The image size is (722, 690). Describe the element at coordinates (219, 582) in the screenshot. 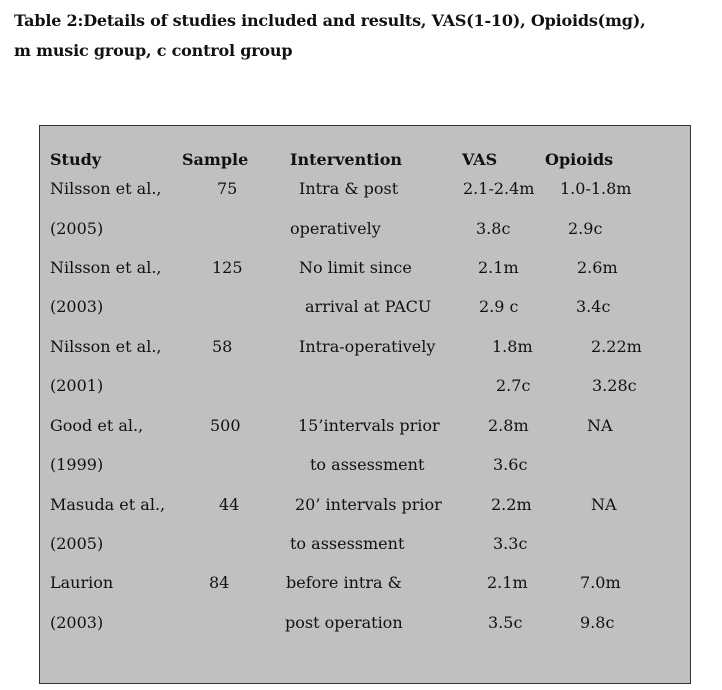

I see `cell-sample: 84` at that location.